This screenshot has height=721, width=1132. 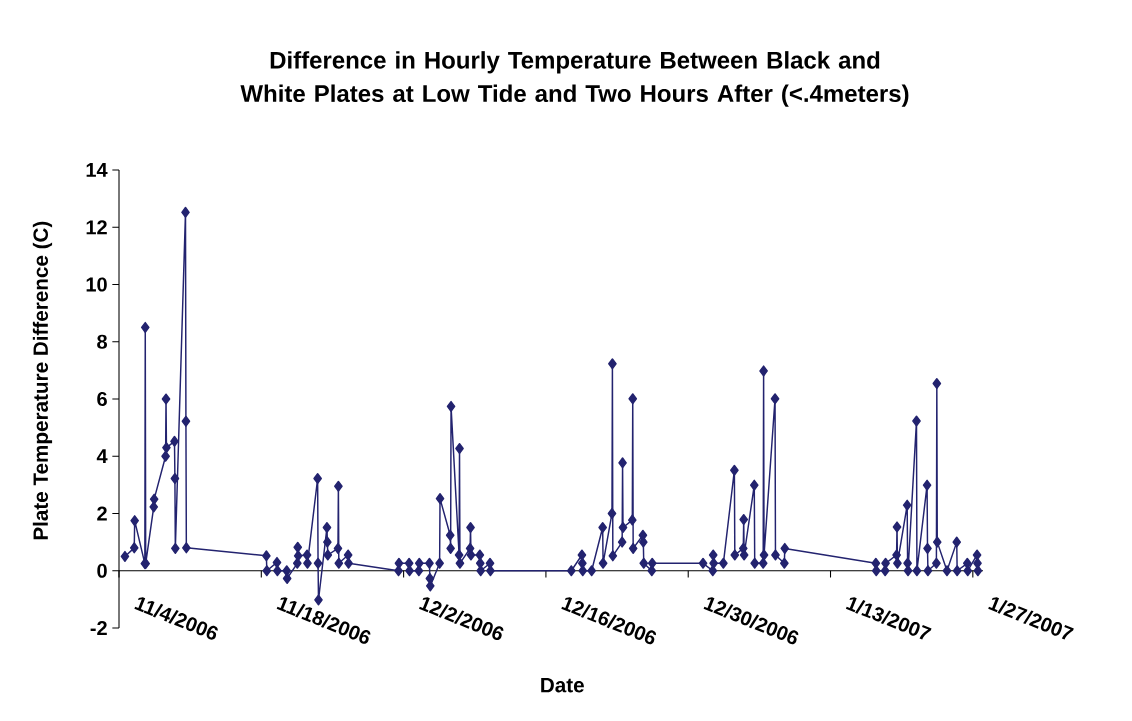 What do you see at coordinates (42, 380) in the screenshot?
I see `y-axis-title: Plate Temperature Difference (C)` at bounding box center [42, 380].